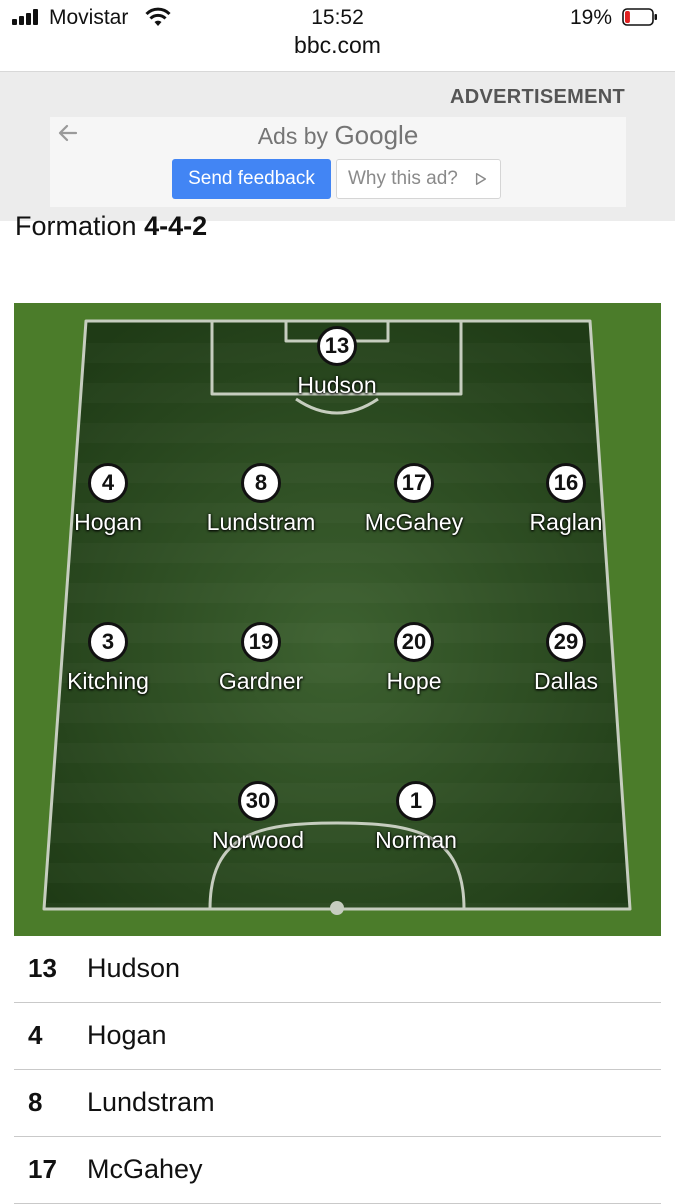  Describe the element at coordinates (414, 483) in the screenshot. I see `player-number: 17` at that location.